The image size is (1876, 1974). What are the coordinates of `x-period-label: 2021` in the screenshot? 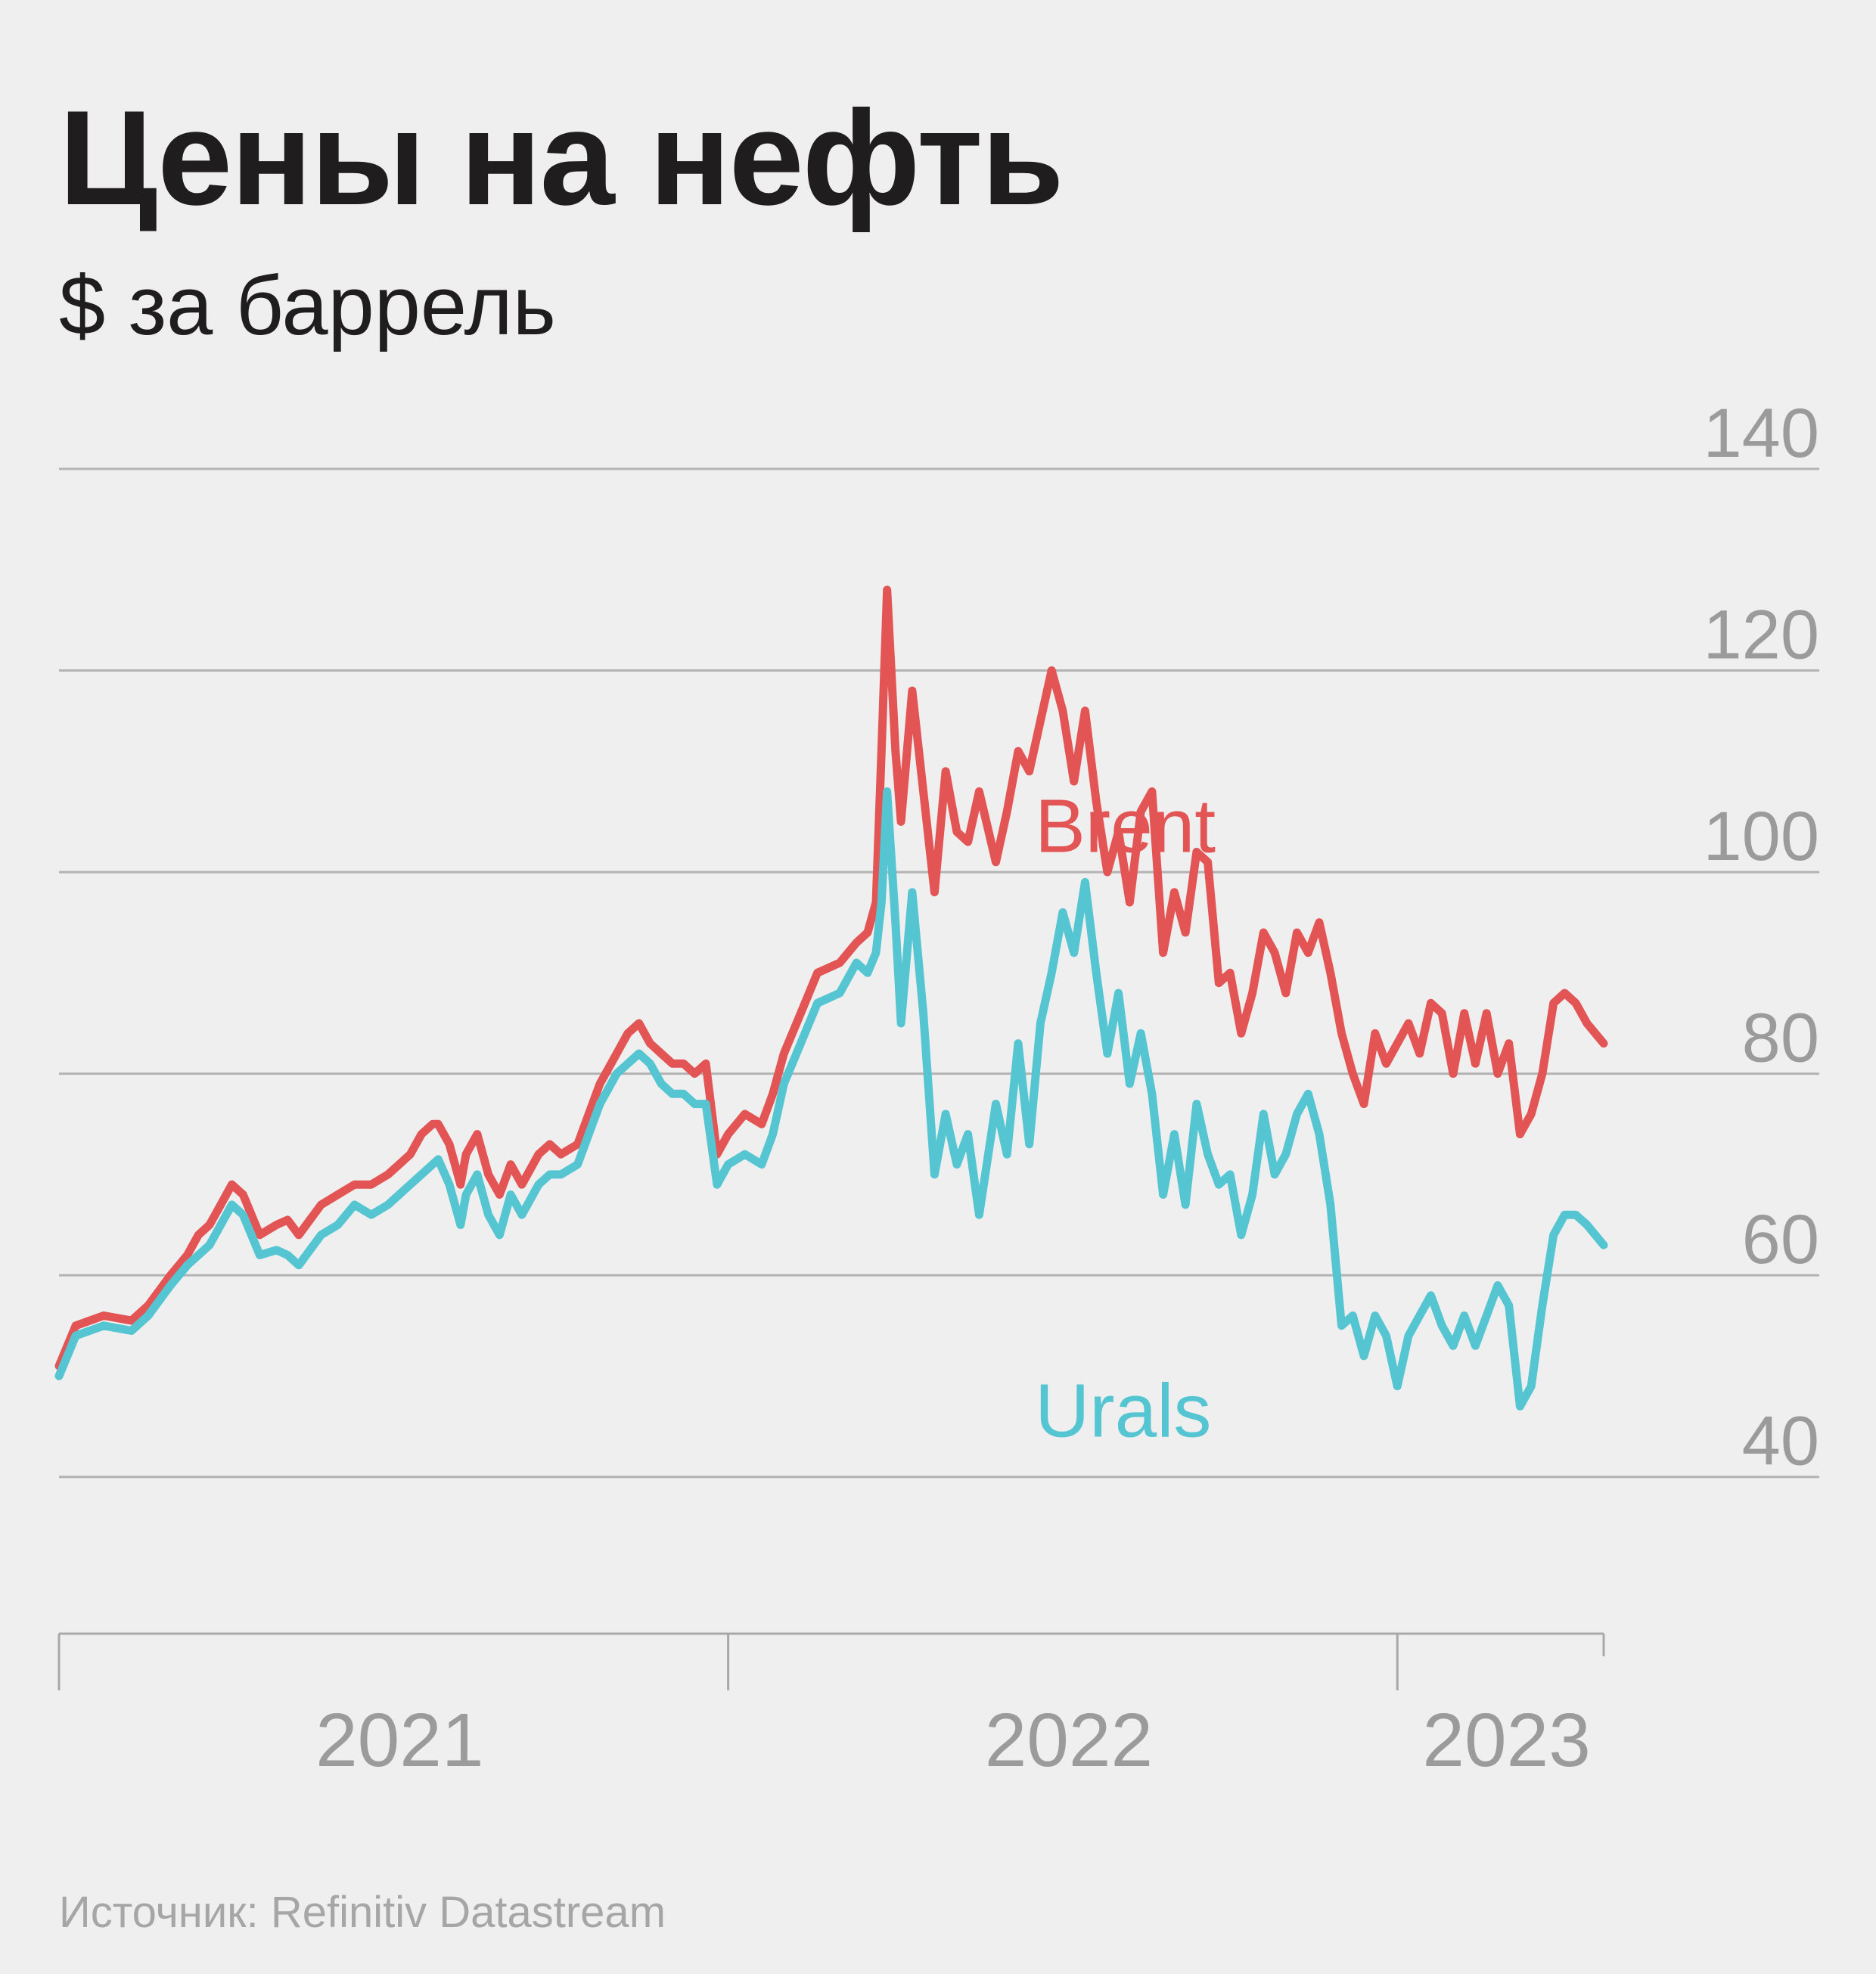 It's located at (399, 1740).